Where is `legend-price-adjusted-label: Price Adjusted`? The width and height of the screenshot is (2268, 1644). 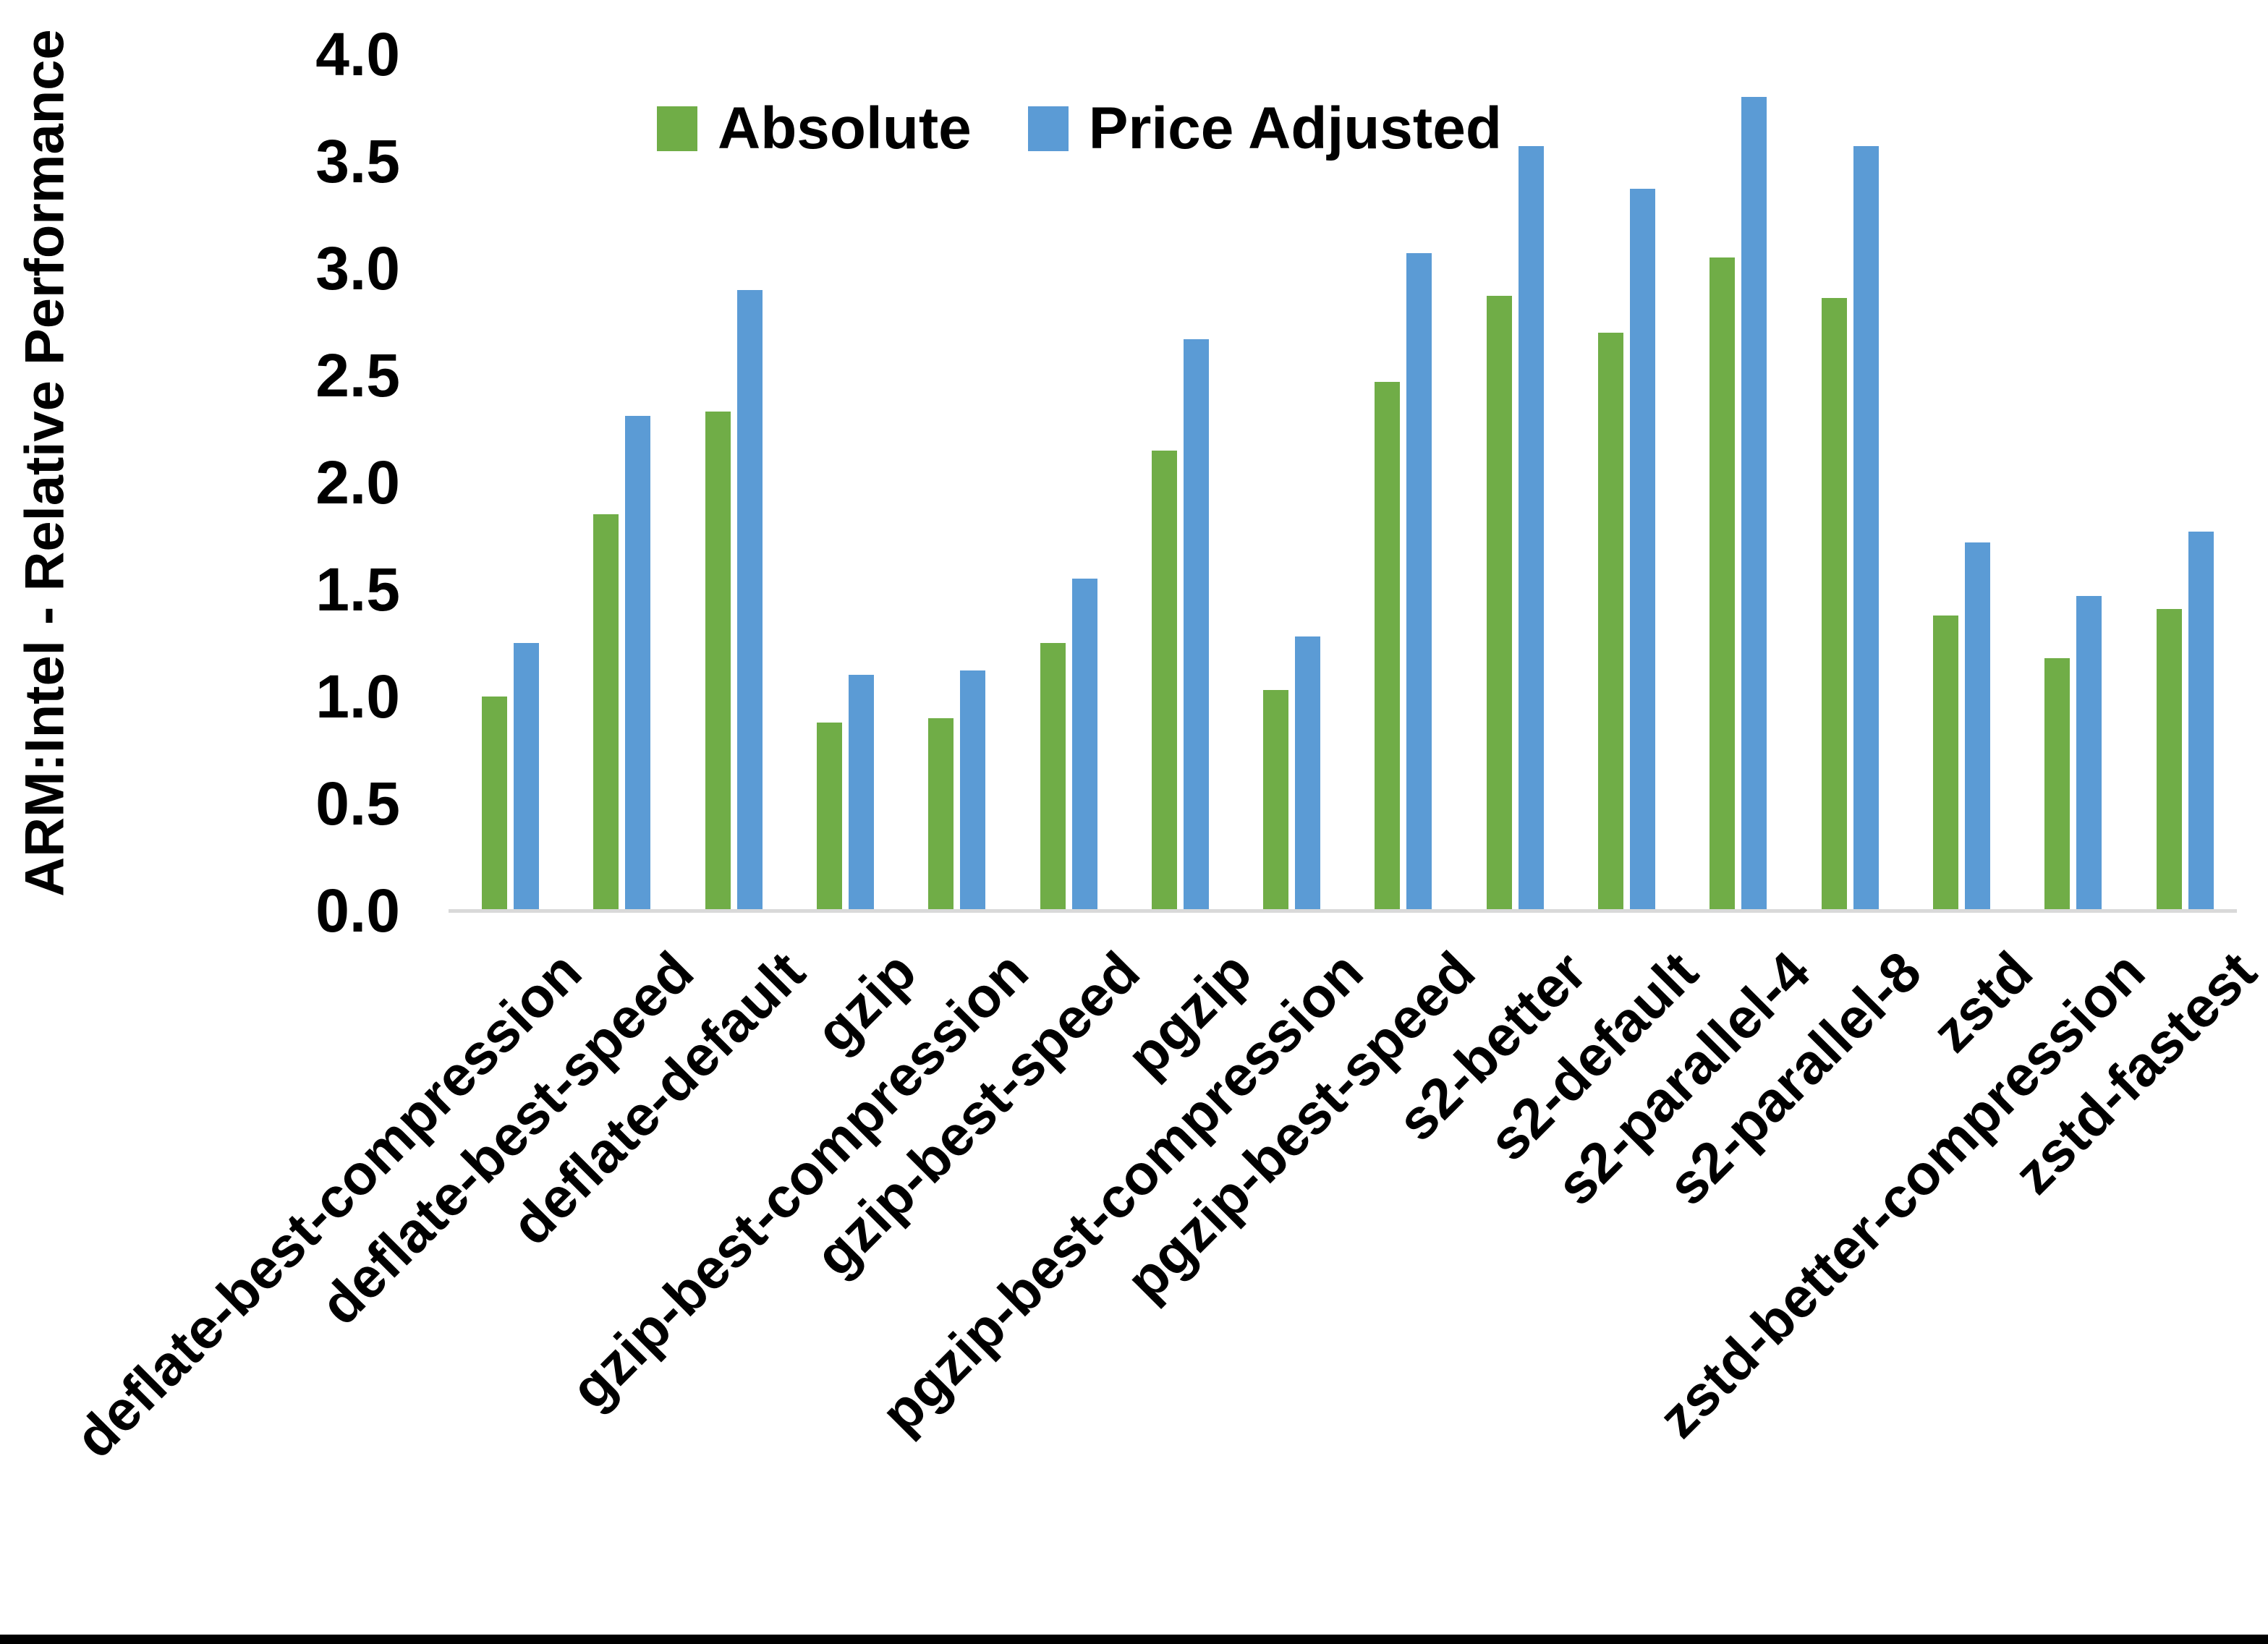 legend-price-adjusted-label: Price Adjusted is located at coordinates (1295, 128).